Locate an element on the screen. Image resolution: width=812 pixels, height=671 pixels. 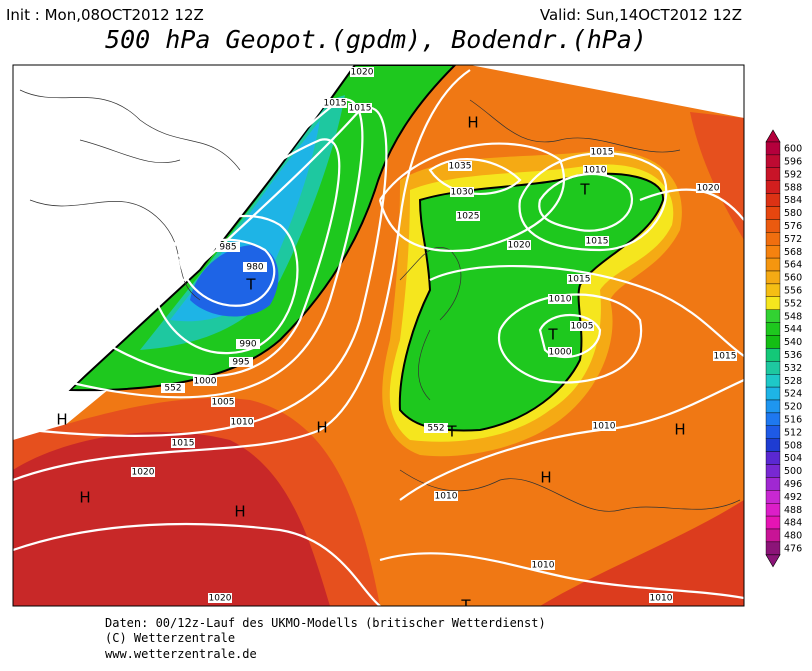
colorbar-label: 508 is located at coordinates (793, 445).